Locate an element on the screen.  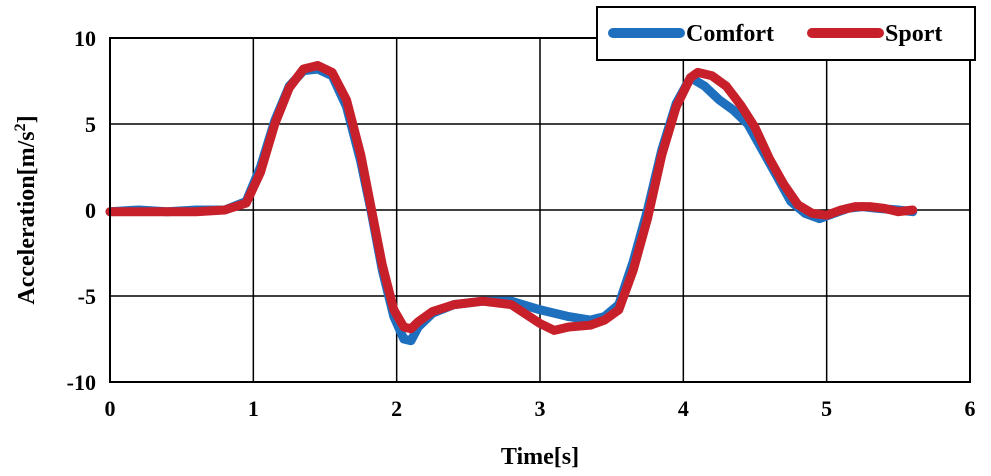
legend-label-sport: Sport is located at coordinates (913, 34).